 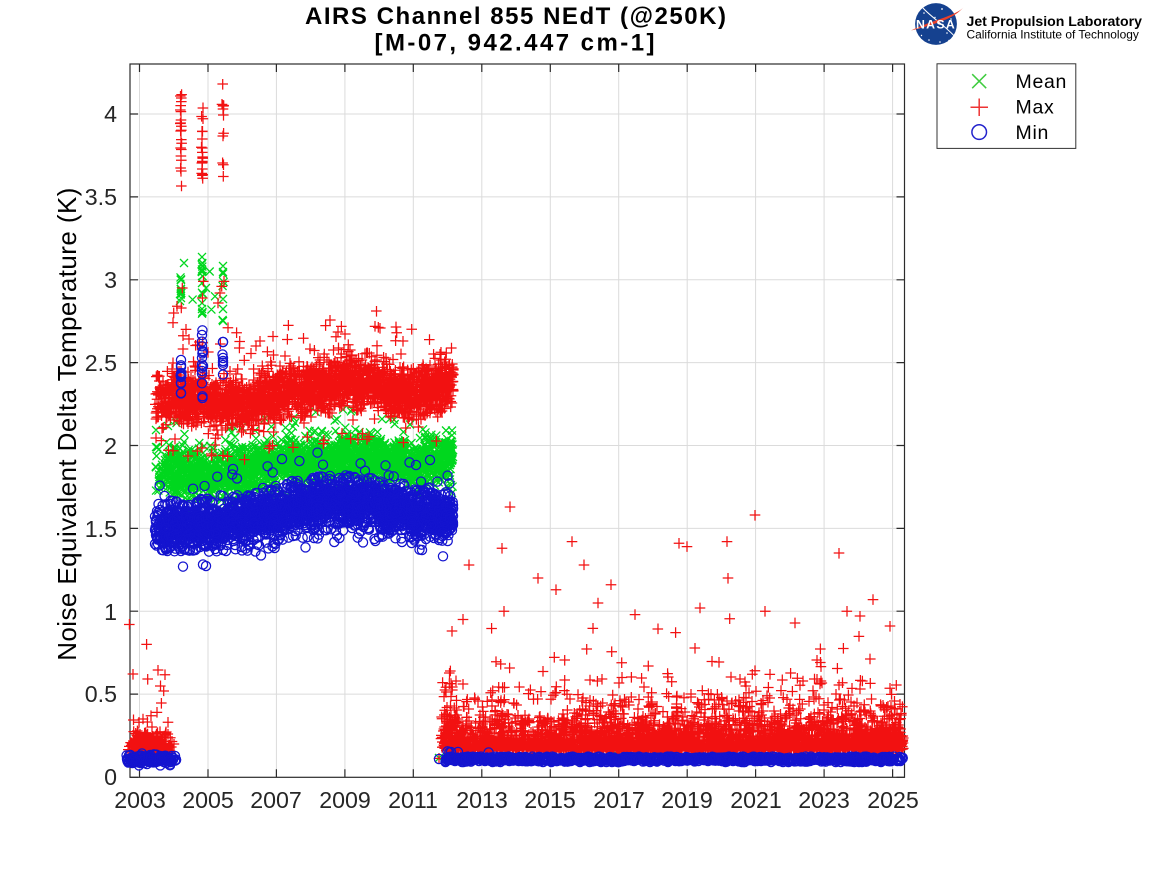 I want to click on svg-text: 2009, so click(x=345, y=800).